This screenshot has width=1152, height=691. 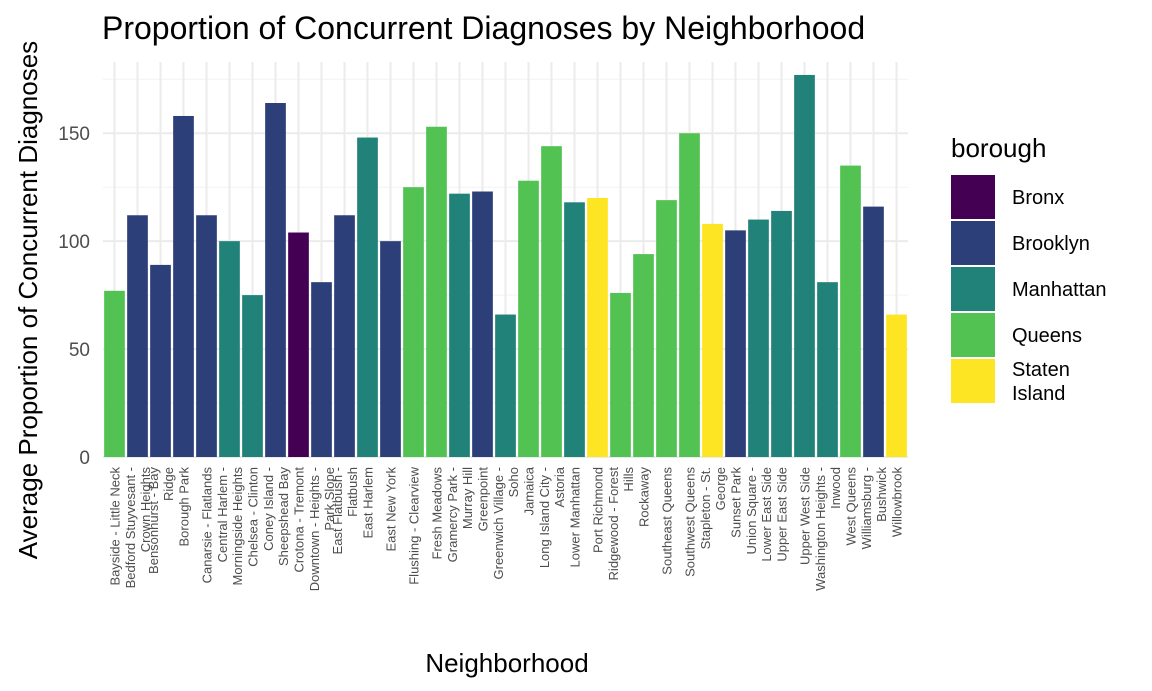 I want to click on bar-east-flatbush-flatbush, so click(x=344, y=336).